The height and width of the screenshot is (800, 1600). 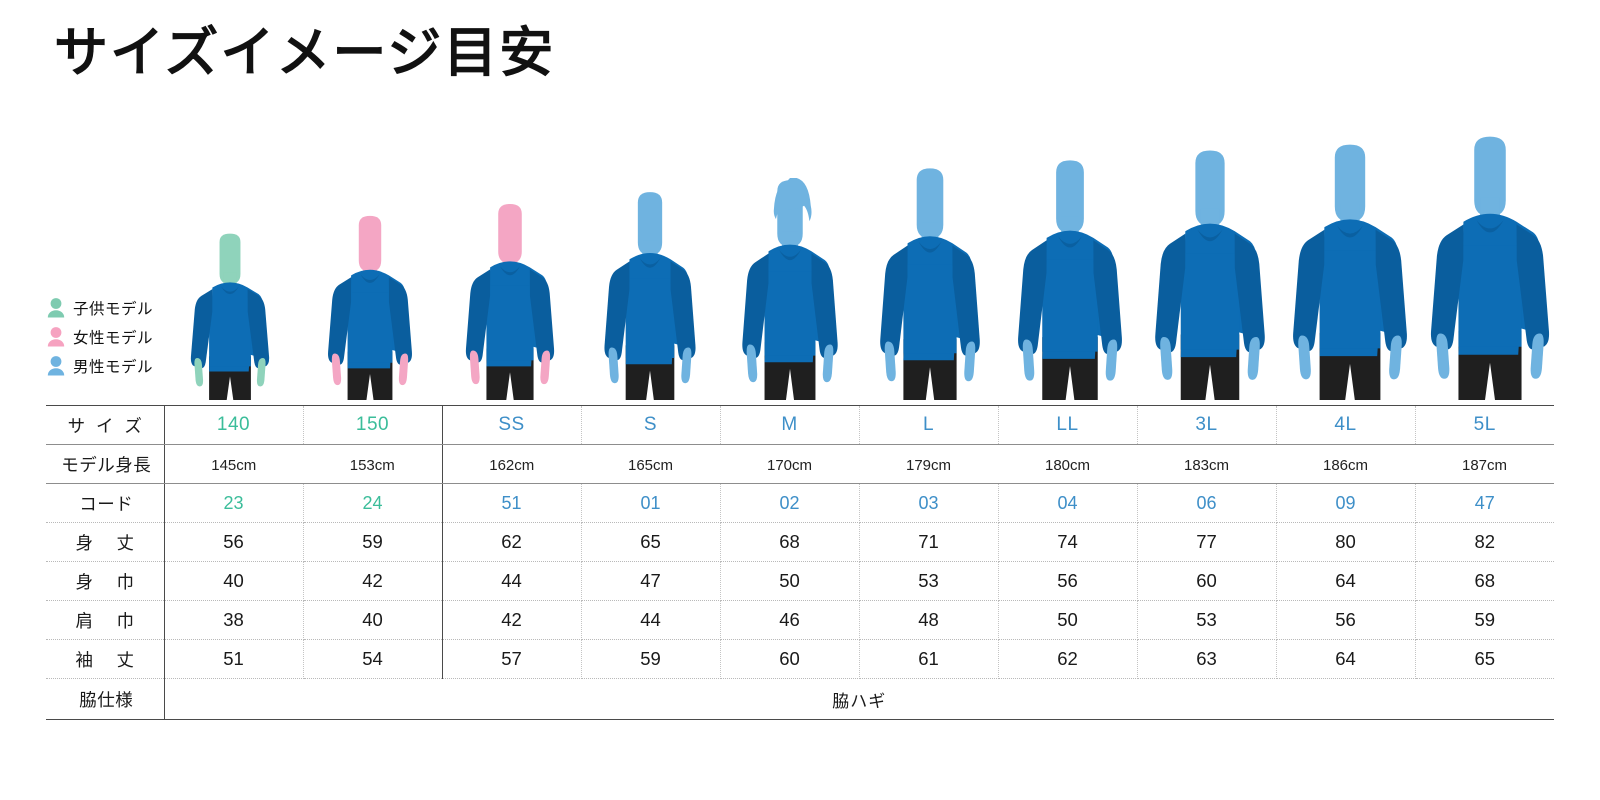 What do you see at coordinates (1067, 465) in the screenshot?
I see `model-height-value: 180cm` at bounding box center [1067, 465].